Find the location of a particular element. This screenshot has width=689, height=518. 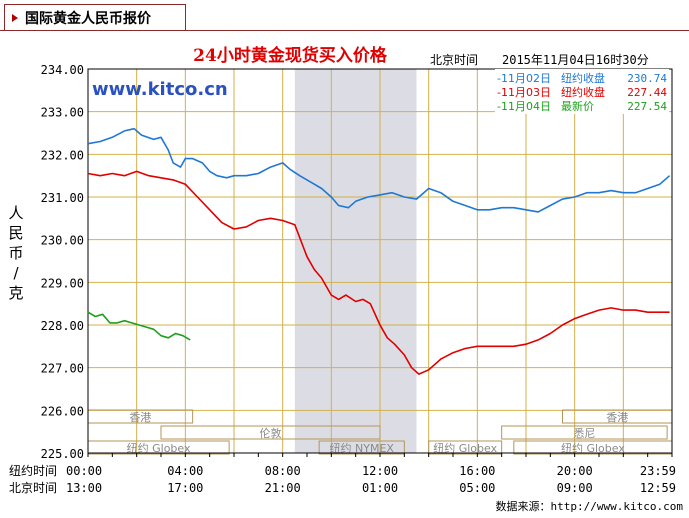

timestamp-label: 北京时间 is located at coordinates (454, 60).